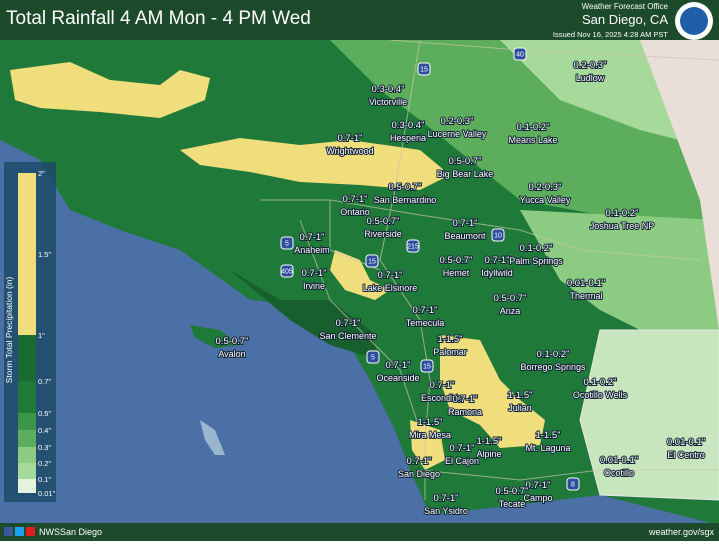 This screenshot has width=719, height=546. I want to click on location: San Diego, CA, so click(625, 19).